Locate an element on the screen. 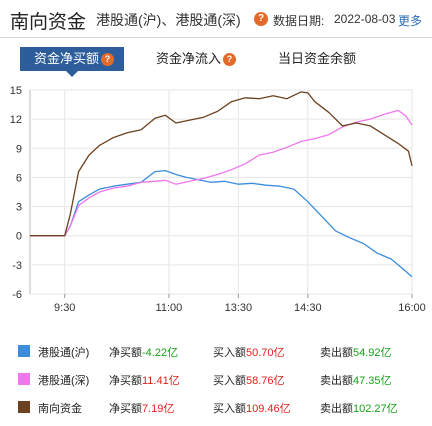  legend-row: 港股通(深) 净买额11.41亿 买入额58.76亿 卖出额47.35亿 is located at coordinates (216, 379).